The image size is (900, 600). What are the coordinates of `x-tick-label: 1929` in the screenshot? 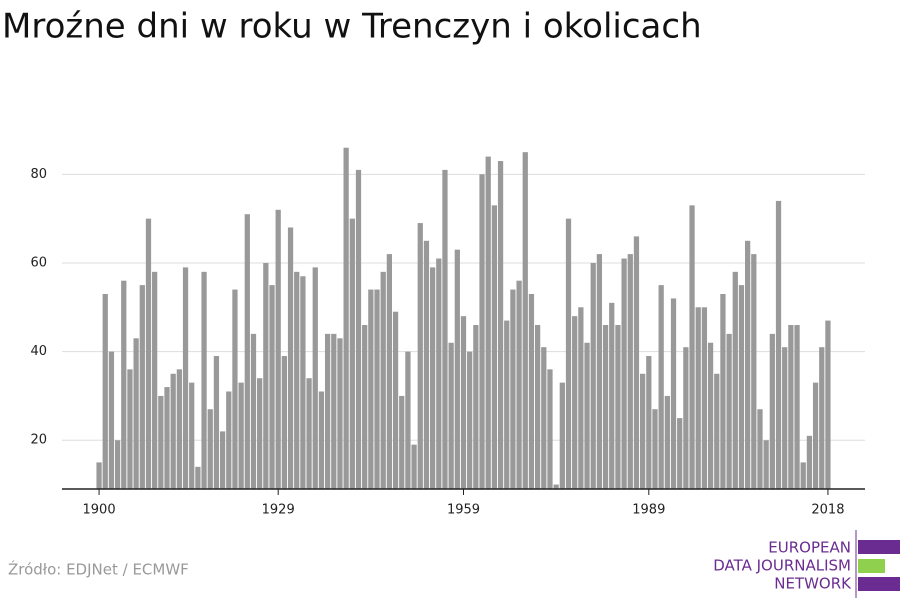 It's located at (278, 510).